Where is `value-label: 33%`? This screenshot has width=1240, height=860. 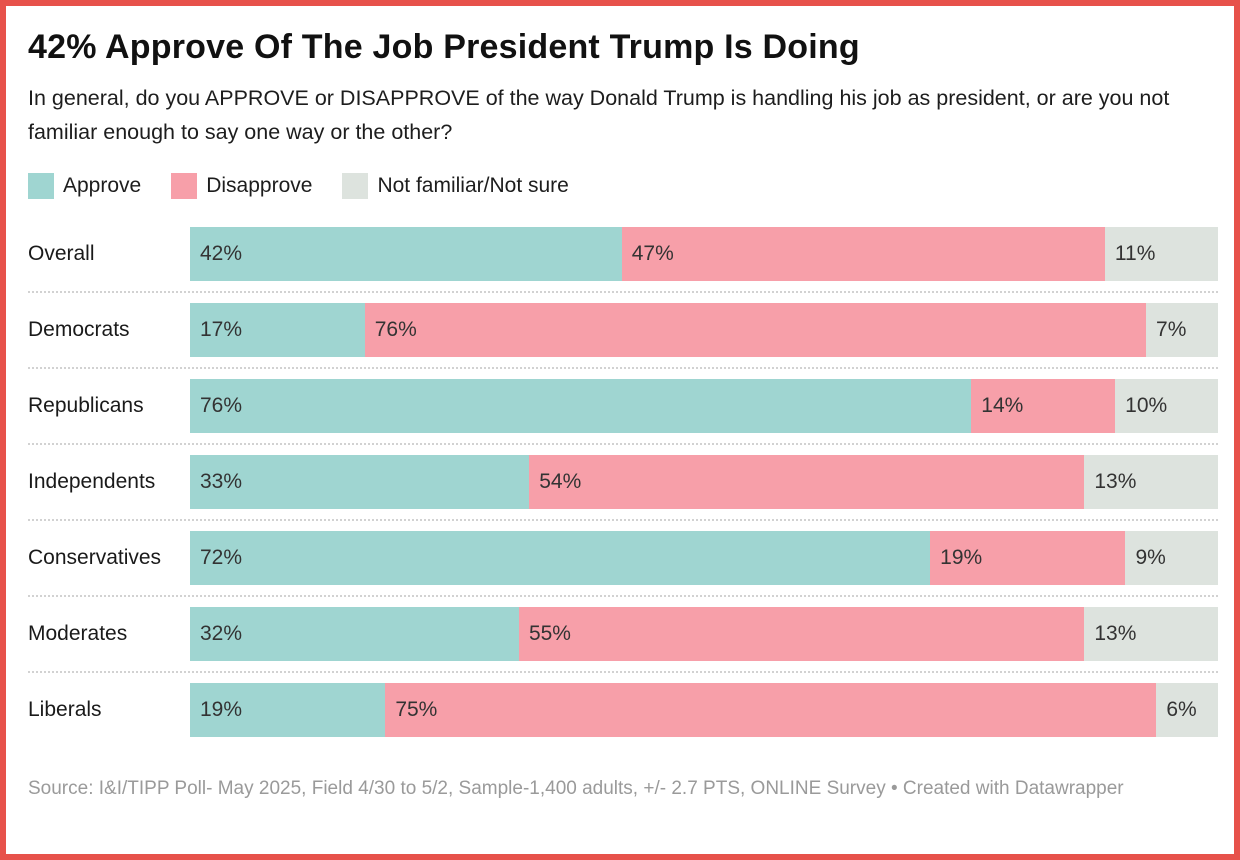
value-label: 33% is located at coordinates (221, 482).